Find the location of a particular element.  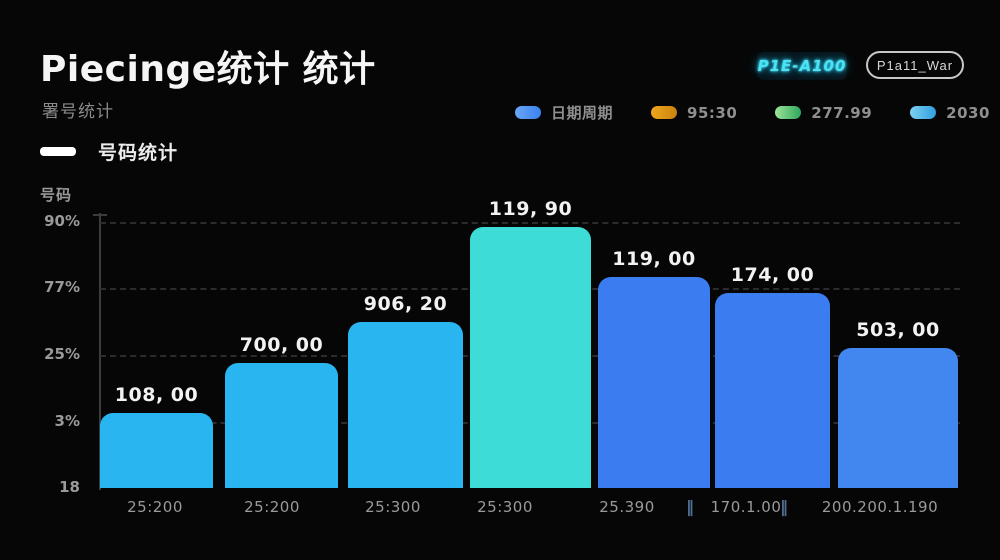

x-axis-tick-label: 25.390 is located at coordinates (627, 507).